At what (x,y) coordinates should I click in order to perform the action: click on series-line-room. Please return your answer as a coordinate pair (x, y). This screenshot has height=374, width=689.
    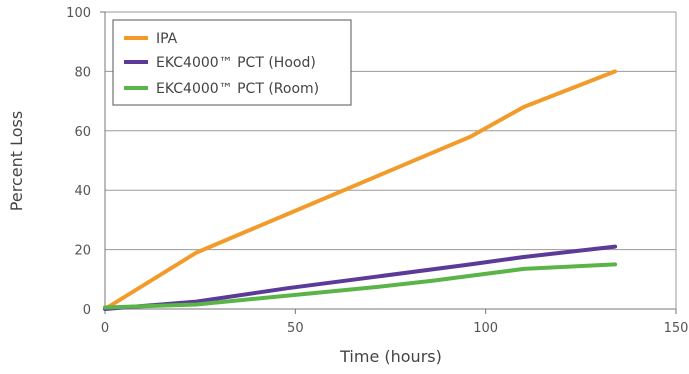
    Looking at the image, I should click on (360, 286).